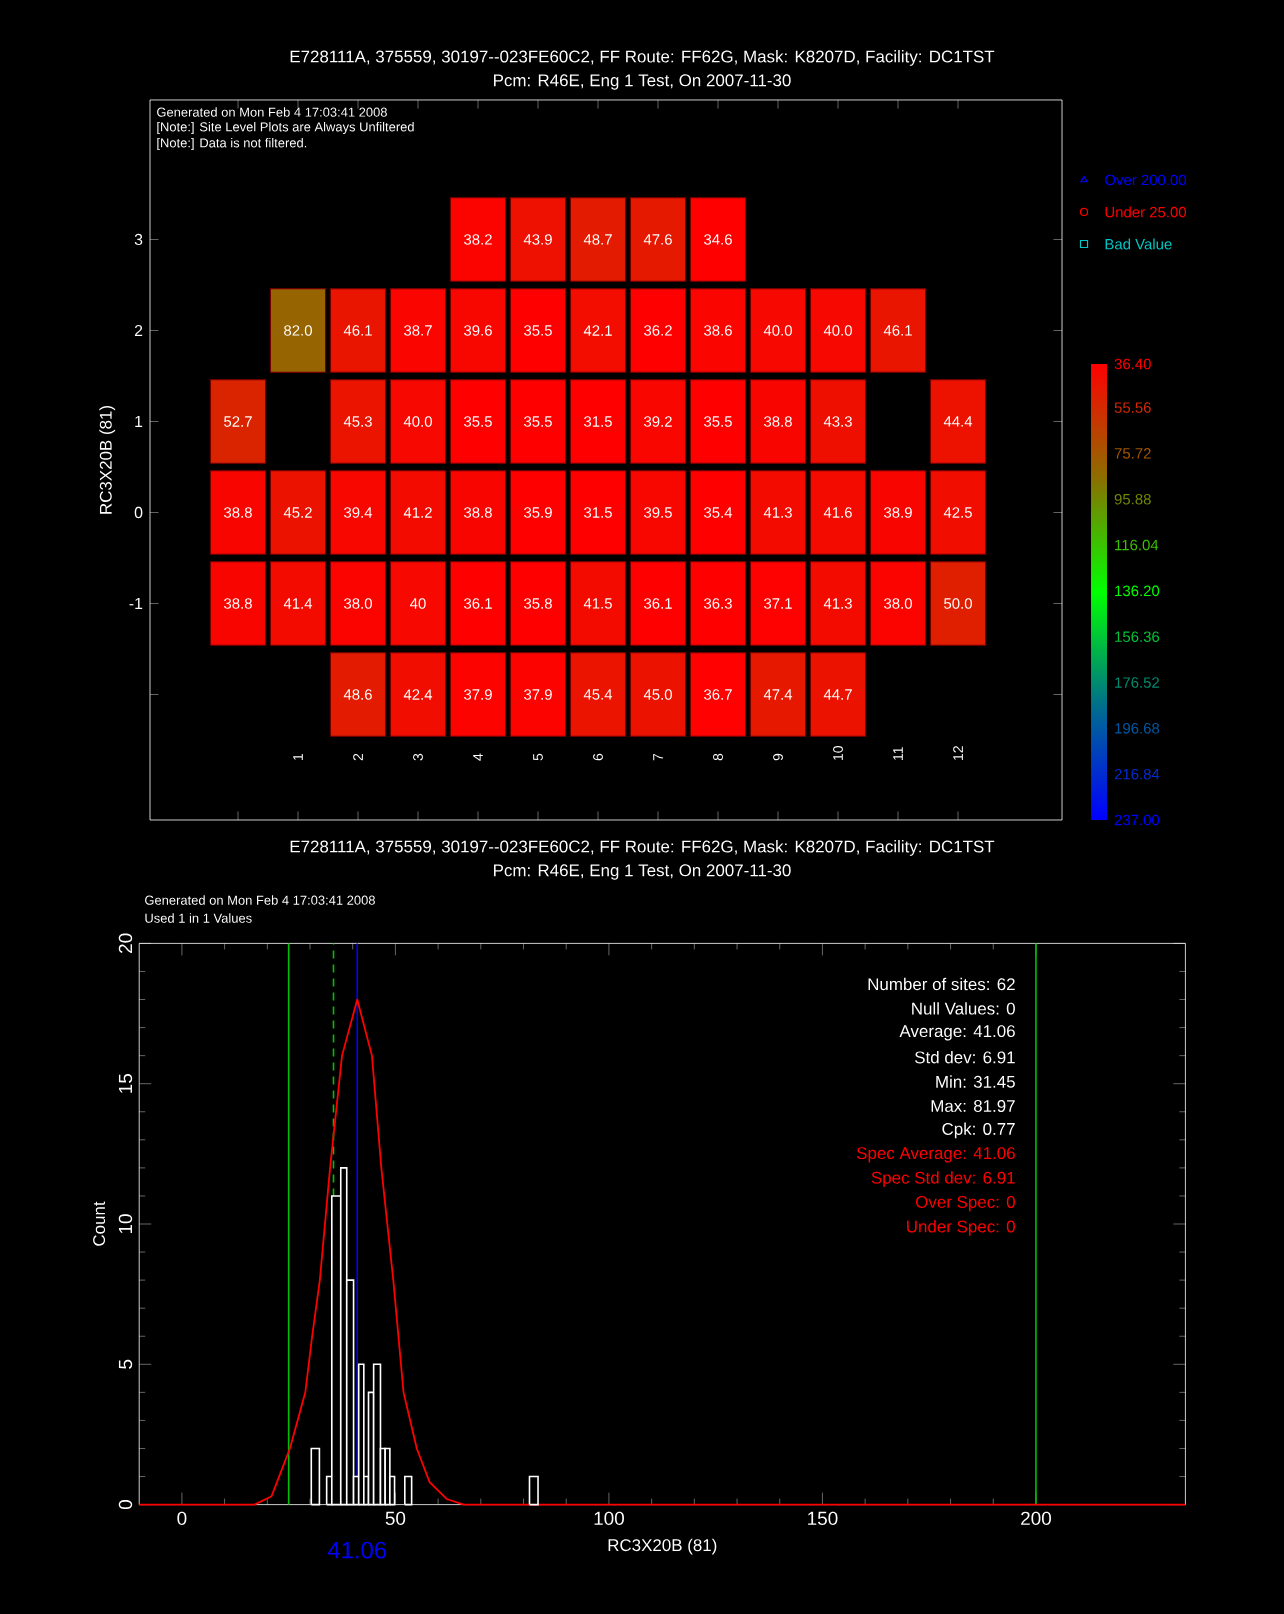 The width and height of the screenshot is (1284, 1614). I want to click on ref-line-label: 41.06, so click(357, 1550).